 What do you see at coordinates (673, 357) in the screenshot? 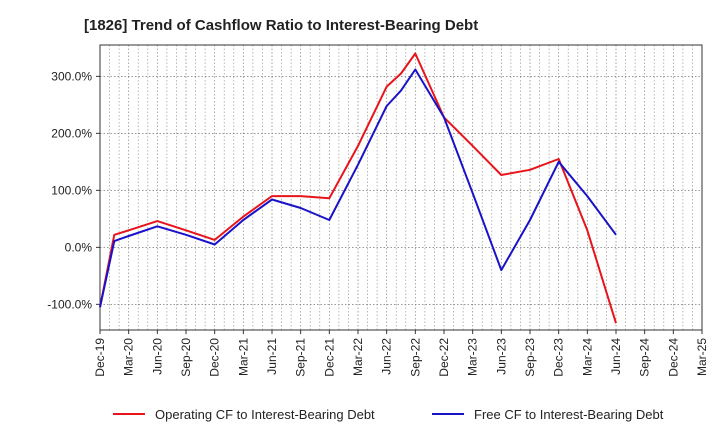
I see `x-tick-label: Dec-24` at bounding box center [673, 357].